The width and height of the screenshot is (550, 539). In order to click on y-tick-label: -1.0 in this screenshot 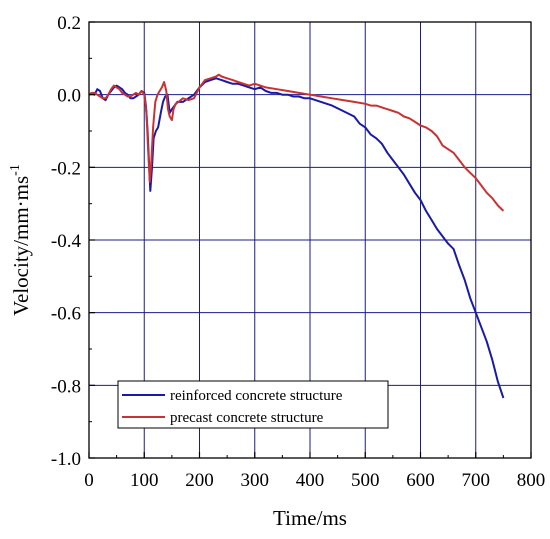, I will do `click(66, 459)`.